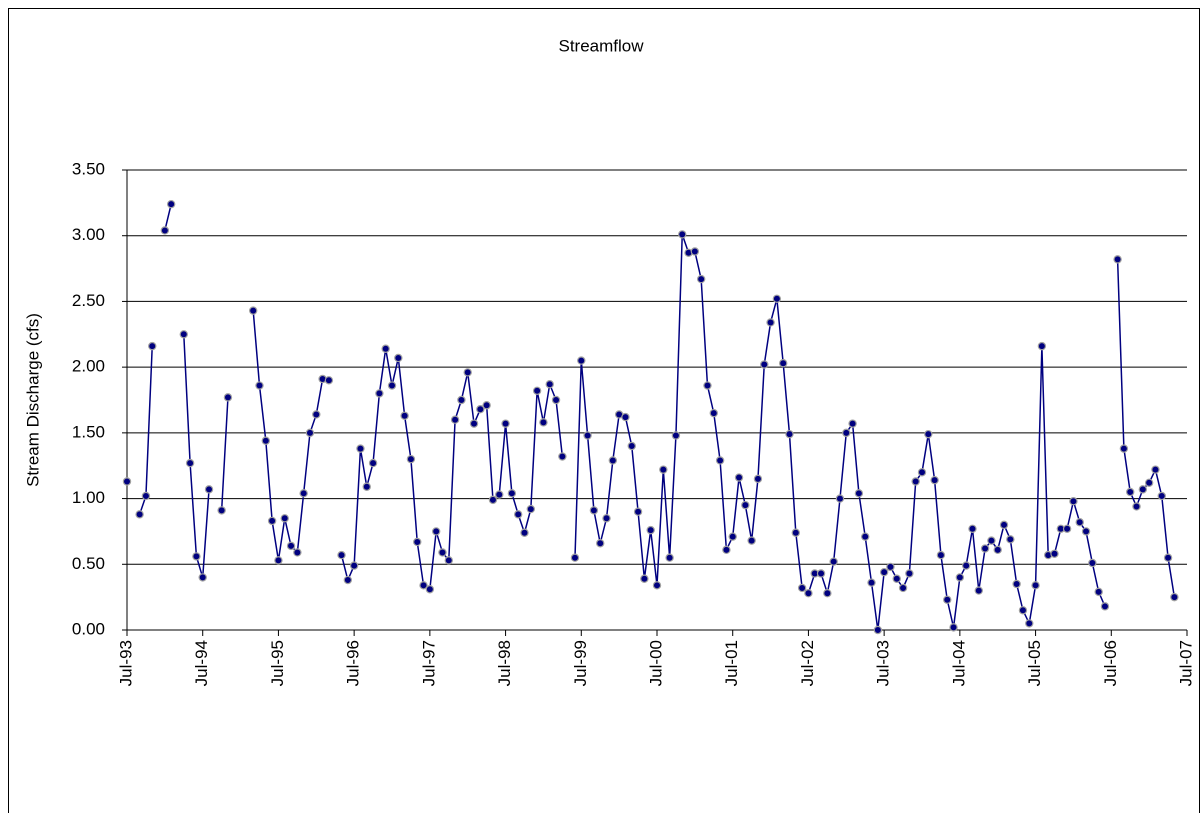 The height and width of the screenshot is (813, 1201). I want to click on x-tick-label: Jul-02, so click(807, 663).